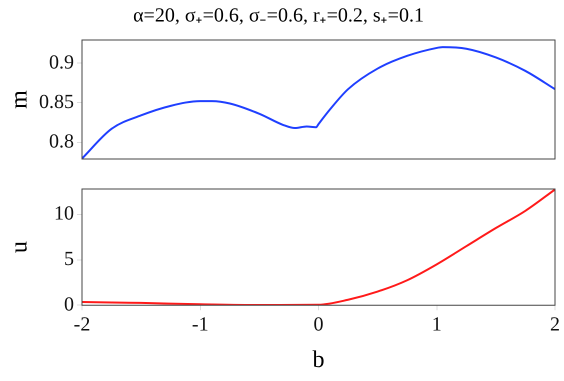 This screenshot has height=381, width=564. I want to click on y-tick-label: 5, so click(69, 259).